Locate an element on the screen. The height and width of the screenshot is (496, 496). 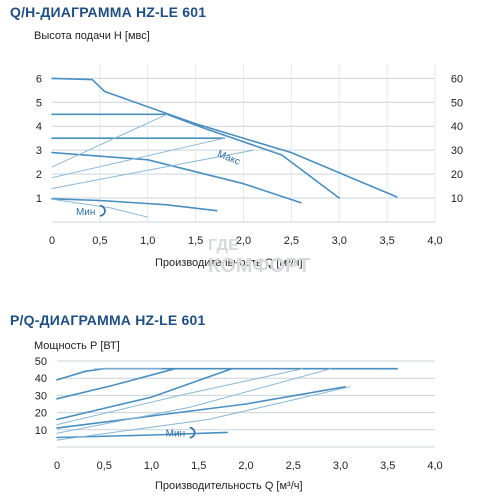
max-annotation: Макс is located at coordinates (229, 158).